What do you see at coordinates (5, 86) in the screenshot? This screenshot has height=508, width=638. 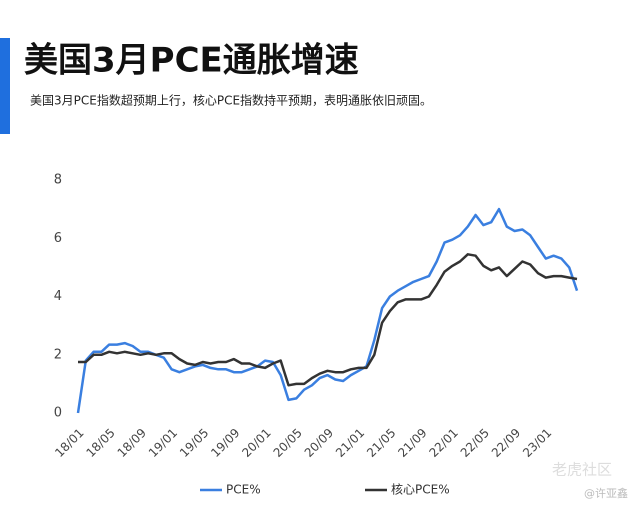 I see `accent-bar` at bounding box center [5, 86].